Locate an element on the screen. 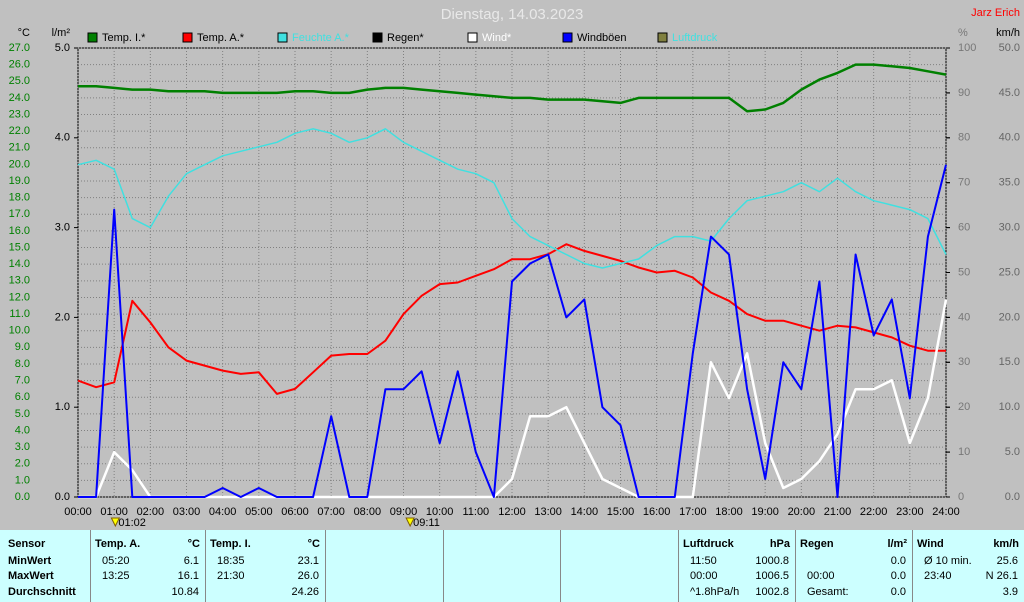 Image resolution: width=1024 pixels, height=602 pixels. cell: 6.1 is located at coordinates (191, 561).